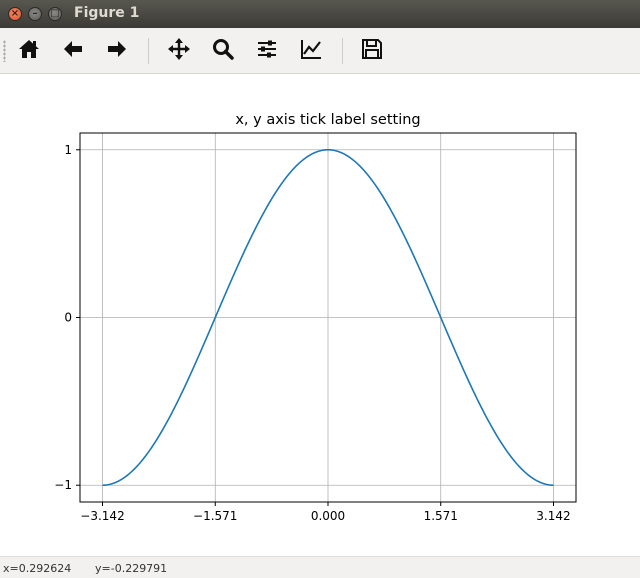 The height and width of the screenshot is (578, 640). I want to click on save-floppy-icon, so click(372, 51).